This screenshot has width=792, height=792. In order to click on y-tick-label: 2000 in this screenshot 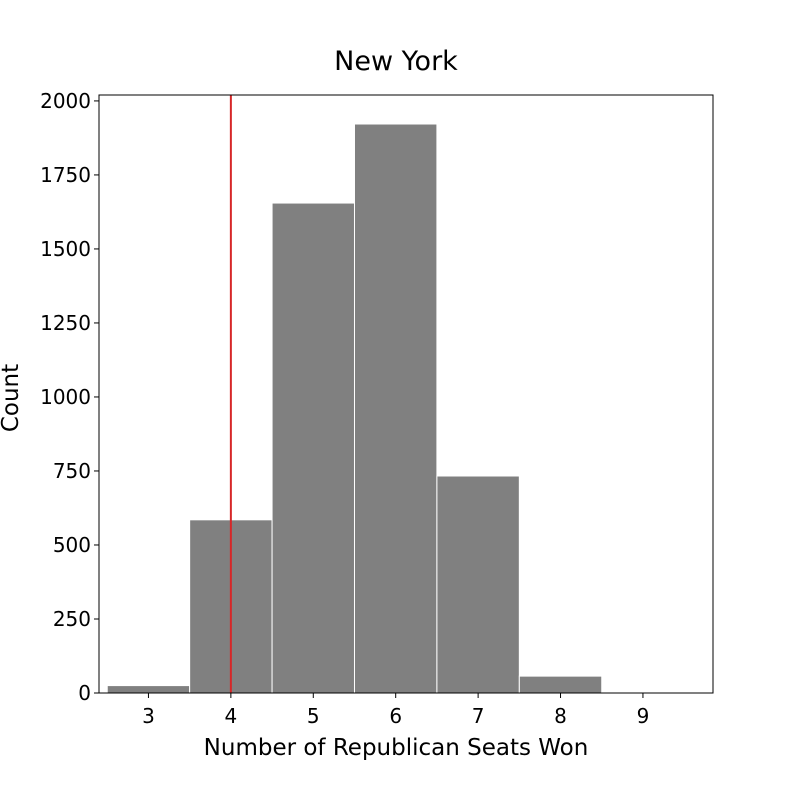, I will do `click(65, 101)`.